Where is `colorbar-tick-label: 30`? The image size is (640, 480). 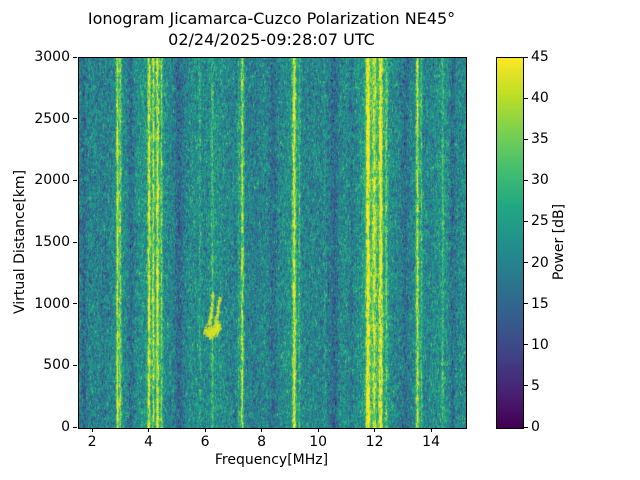 colorbar-tick-label: 30 is located at coordinates (540, 180).